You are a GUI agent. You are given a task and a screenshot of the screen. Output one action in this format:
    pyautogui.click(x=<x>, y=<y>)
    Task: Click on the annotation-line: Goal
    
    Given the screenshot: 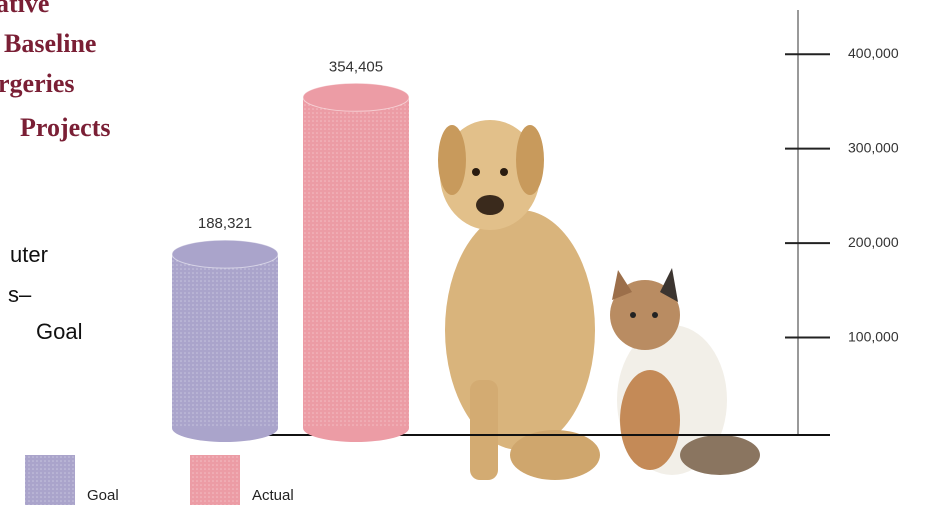 What is the action you would take?
    pyautogui.click(x=59, y=331)
    